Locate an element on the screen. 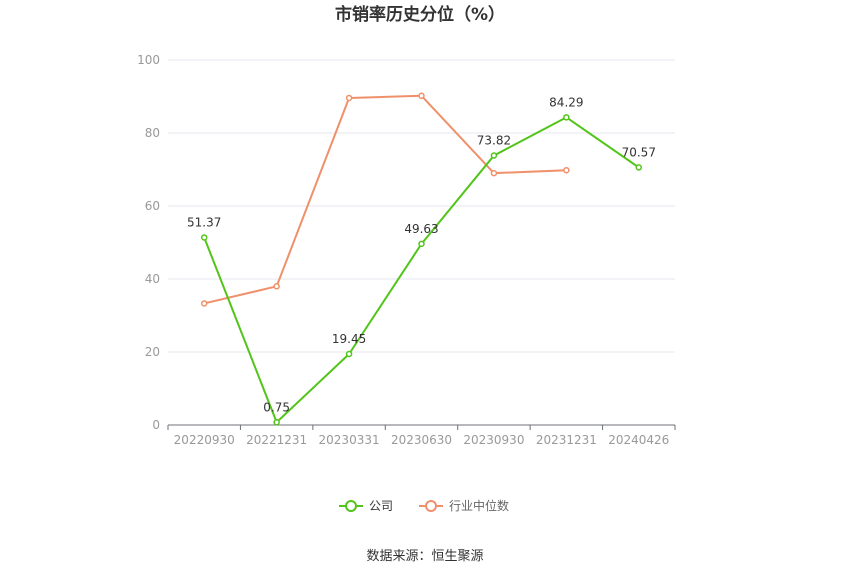  data-label: 0.75 is located at coordinates (276, 407).